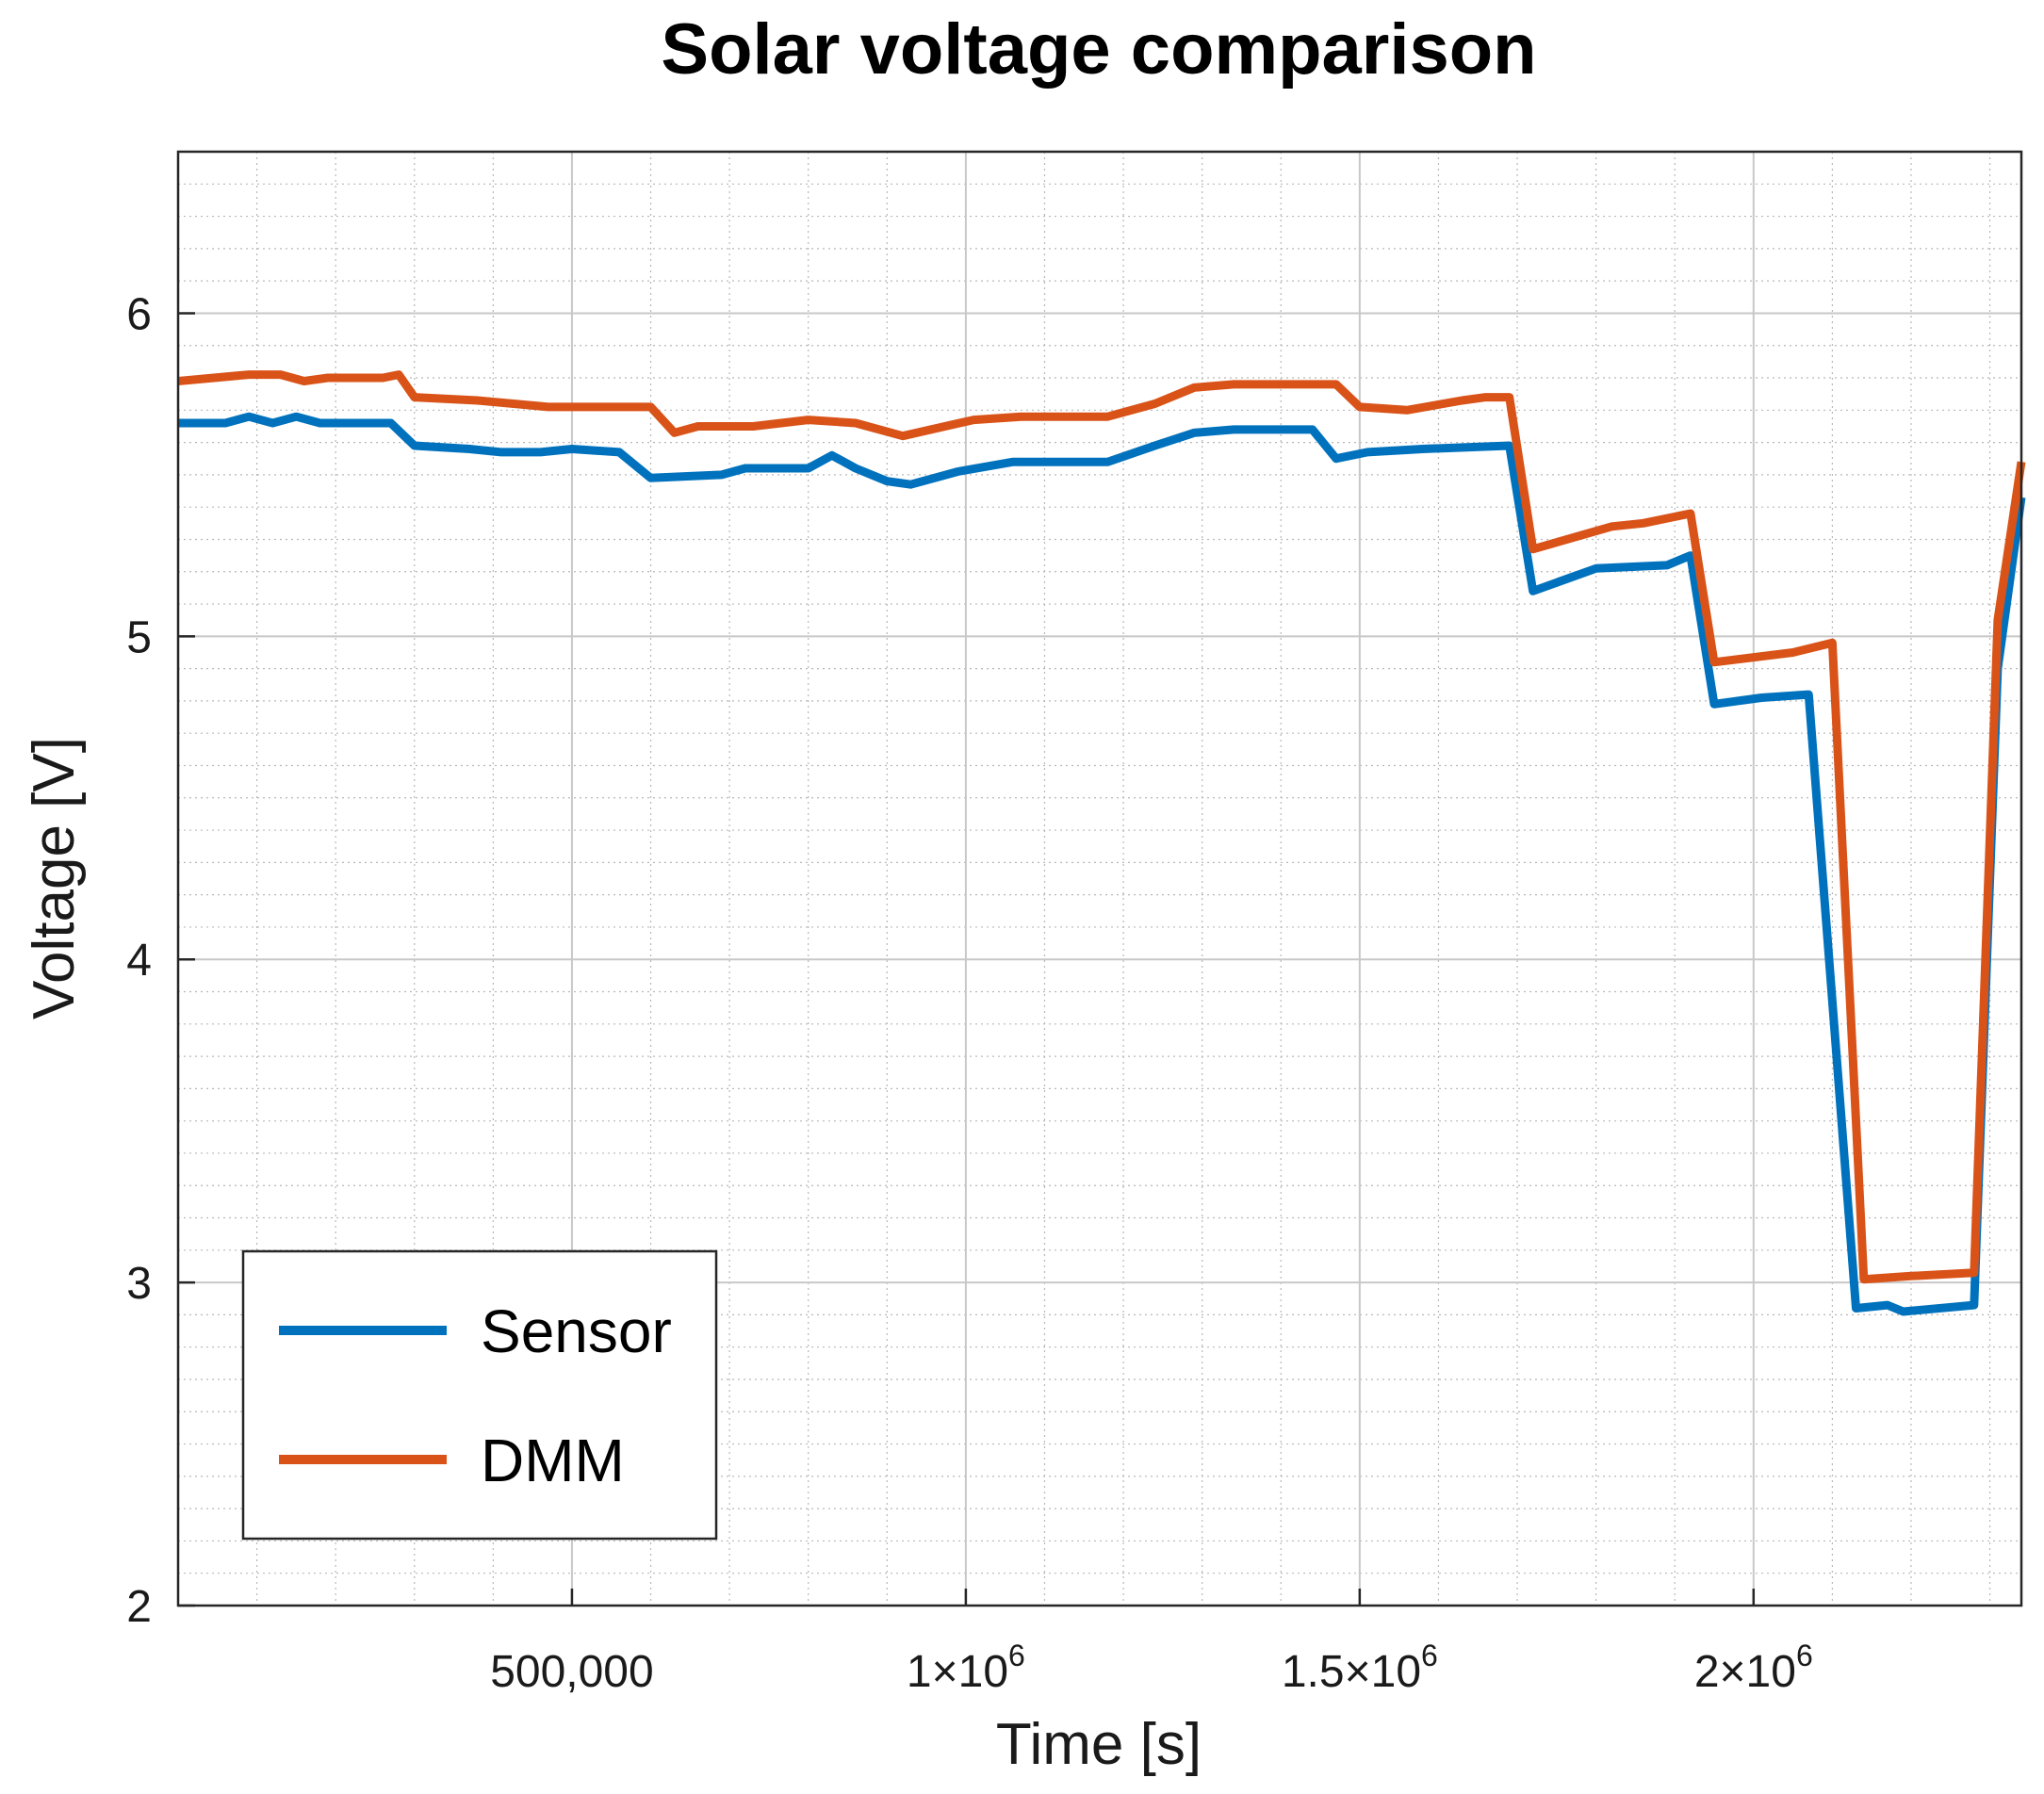  Describe the element at coordinates (966, 1668) in the screenshot. I see `x-tick-label: 1×10⁶` at that location.